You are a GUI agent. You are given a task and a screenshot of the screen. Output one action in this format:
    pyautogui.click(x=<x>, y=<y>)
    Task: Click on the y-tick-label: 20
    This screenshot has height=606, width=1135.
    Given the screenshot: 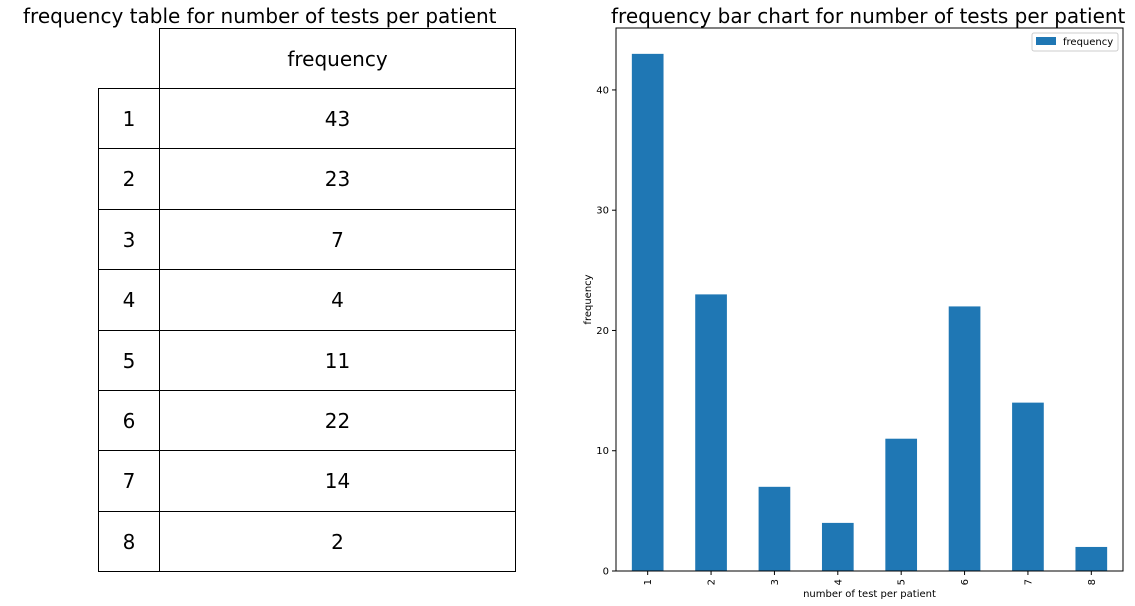 What is the action you would take?
    pyautogui.click(x=602, y=331)
    